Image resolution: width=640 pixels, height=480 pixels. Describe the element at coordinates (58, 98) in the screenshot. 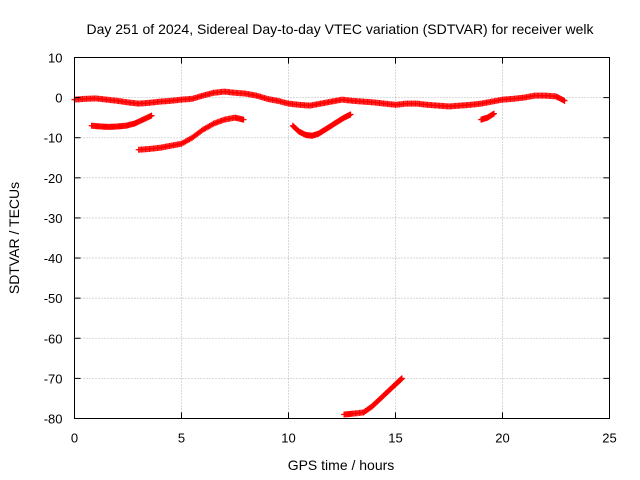

I see `y-tick-label: 0` at that location.